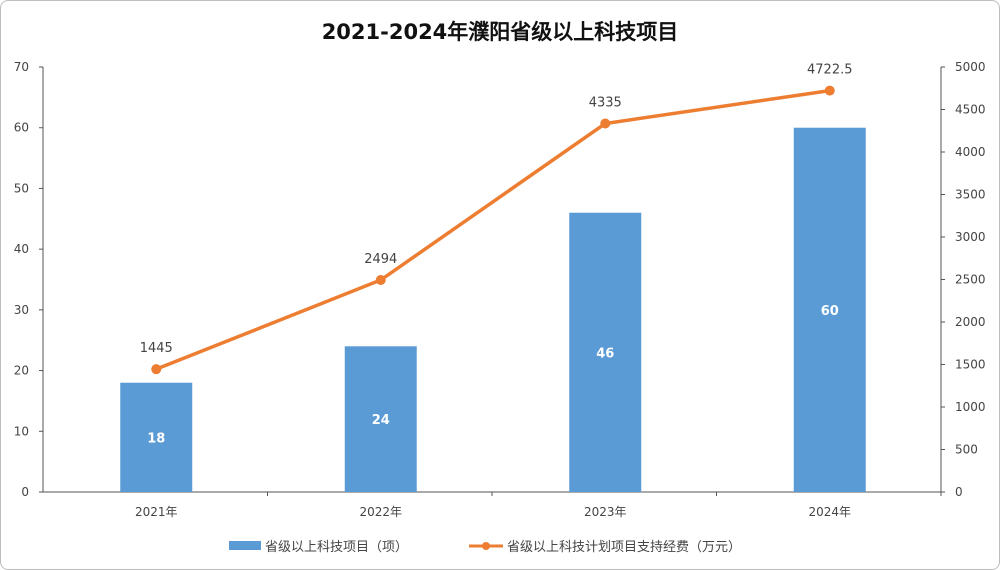 This screenshot has width=1000, height=570. Describe the element at coordinates (21, 188) in the screenshot. I see `left-tick-label: 50` at that location.